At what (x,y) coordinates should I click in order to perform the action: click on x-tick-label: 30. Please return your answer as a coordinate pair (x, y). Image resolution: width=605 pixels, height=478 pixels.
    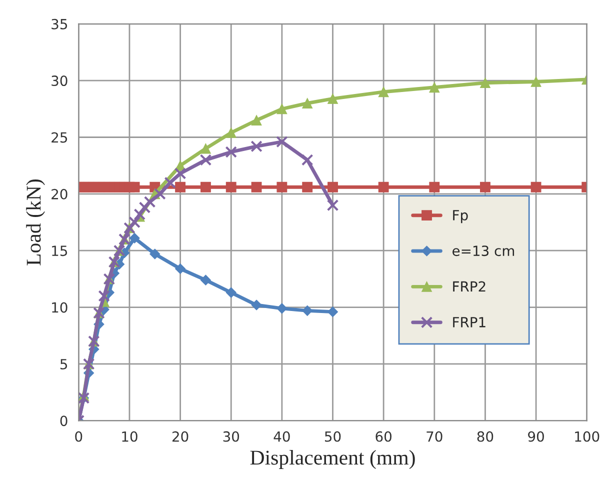
    Looking at the image, I should click on (231, 436).